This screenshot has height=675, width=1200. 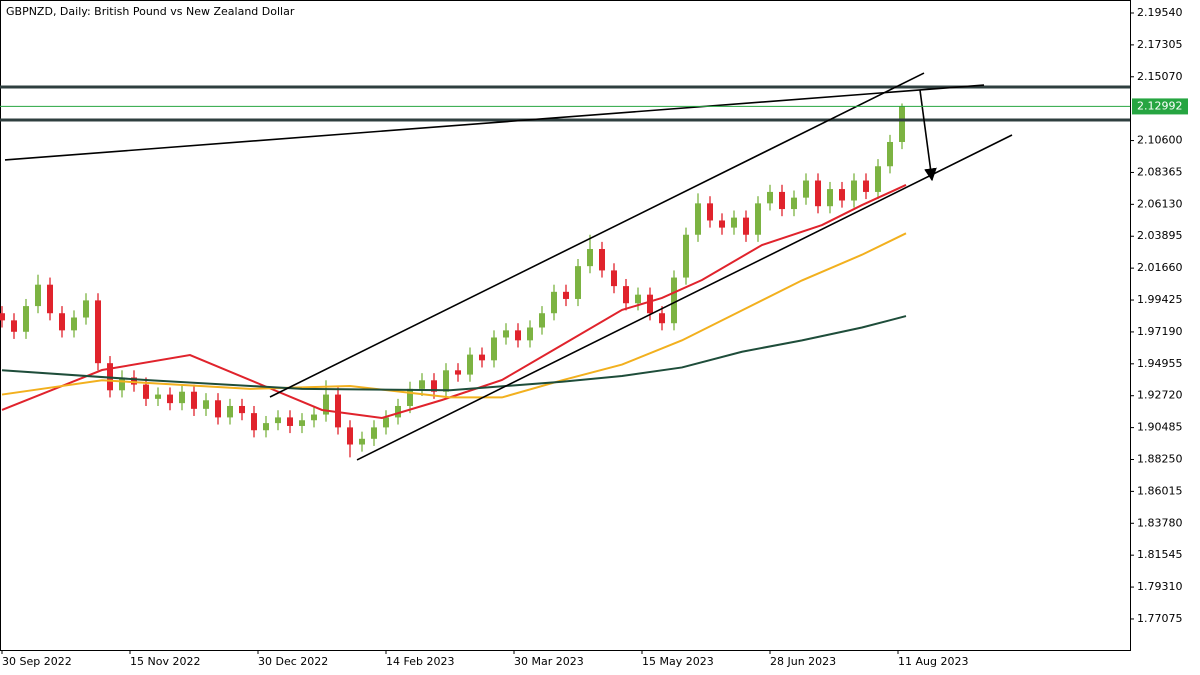 What do you see at coordinates (1160, 522) in the screenshot?
I see `y-tick-label: 1.83780` at bounding box center [1160, 522].